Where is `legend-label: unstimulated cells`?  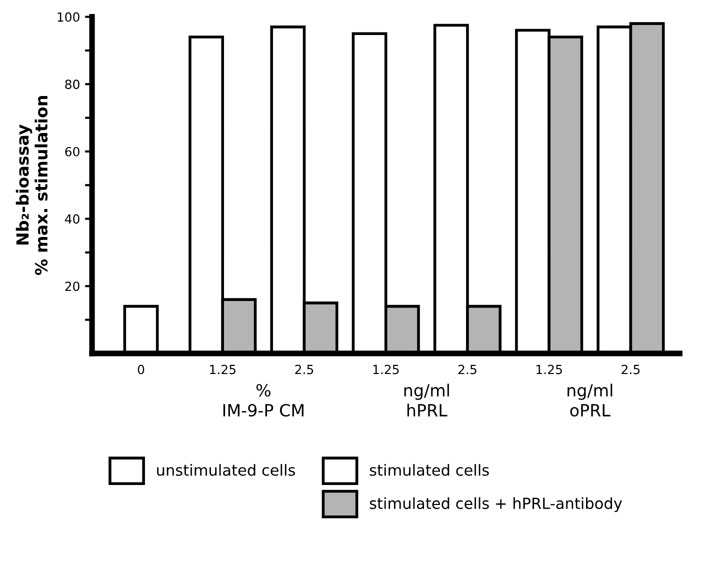 legend-label: unstimulated cells is located at coordinates (226, 470).